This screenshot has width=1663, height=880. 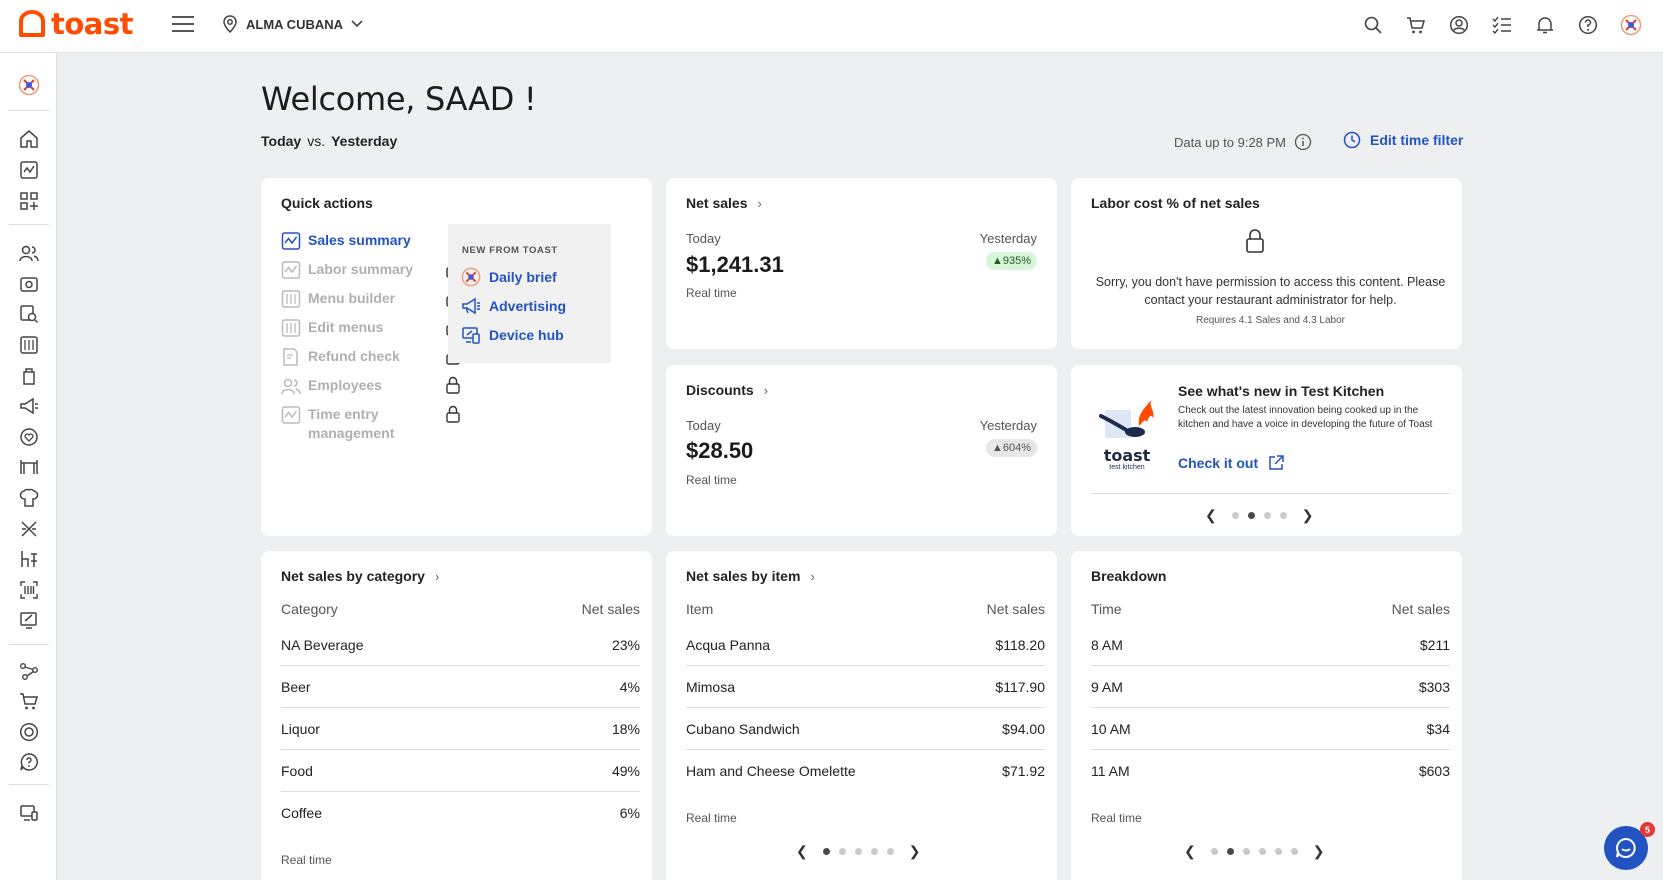 I want to click on test-kitchen-carousel: ❮ ❯, so click(x=1259, y=515).